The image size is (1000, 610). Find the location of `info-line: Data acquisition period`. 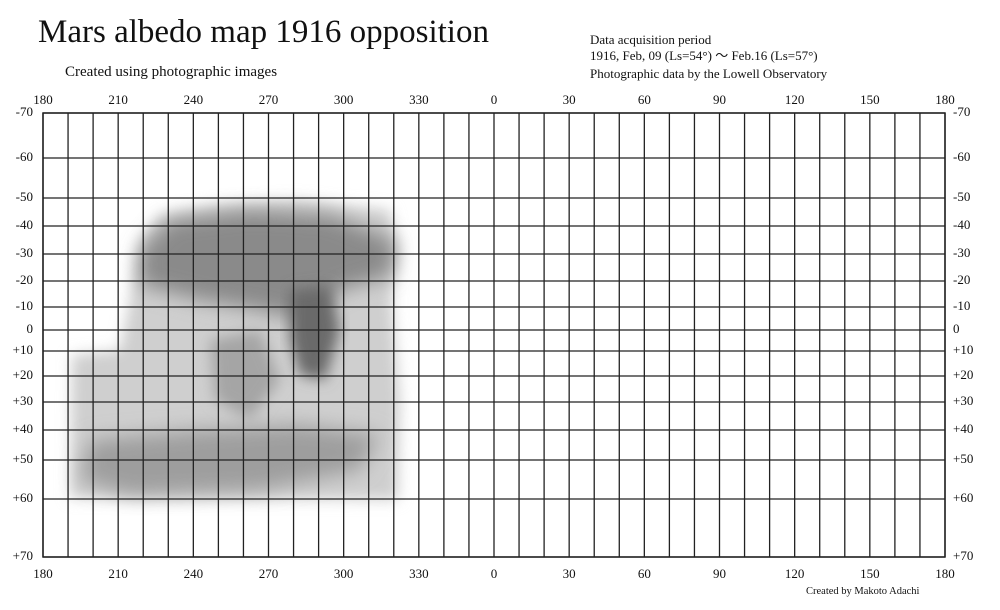

info-line: Data acquisition period is located at coordinates (651, 39).